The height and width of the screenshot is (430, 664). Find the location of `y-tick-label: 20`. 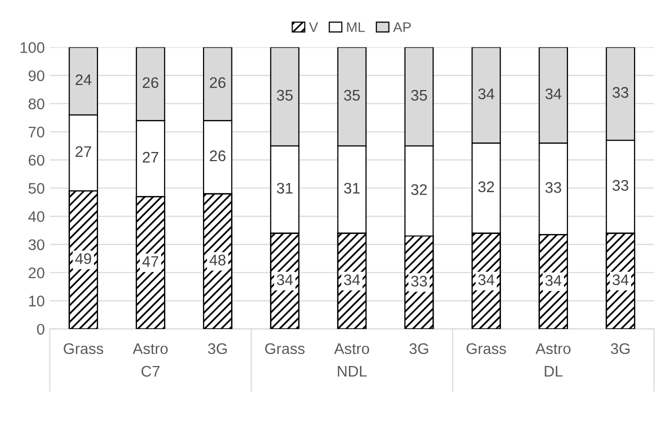

y-tick-label: 20 is located at coordinates (36, 272).